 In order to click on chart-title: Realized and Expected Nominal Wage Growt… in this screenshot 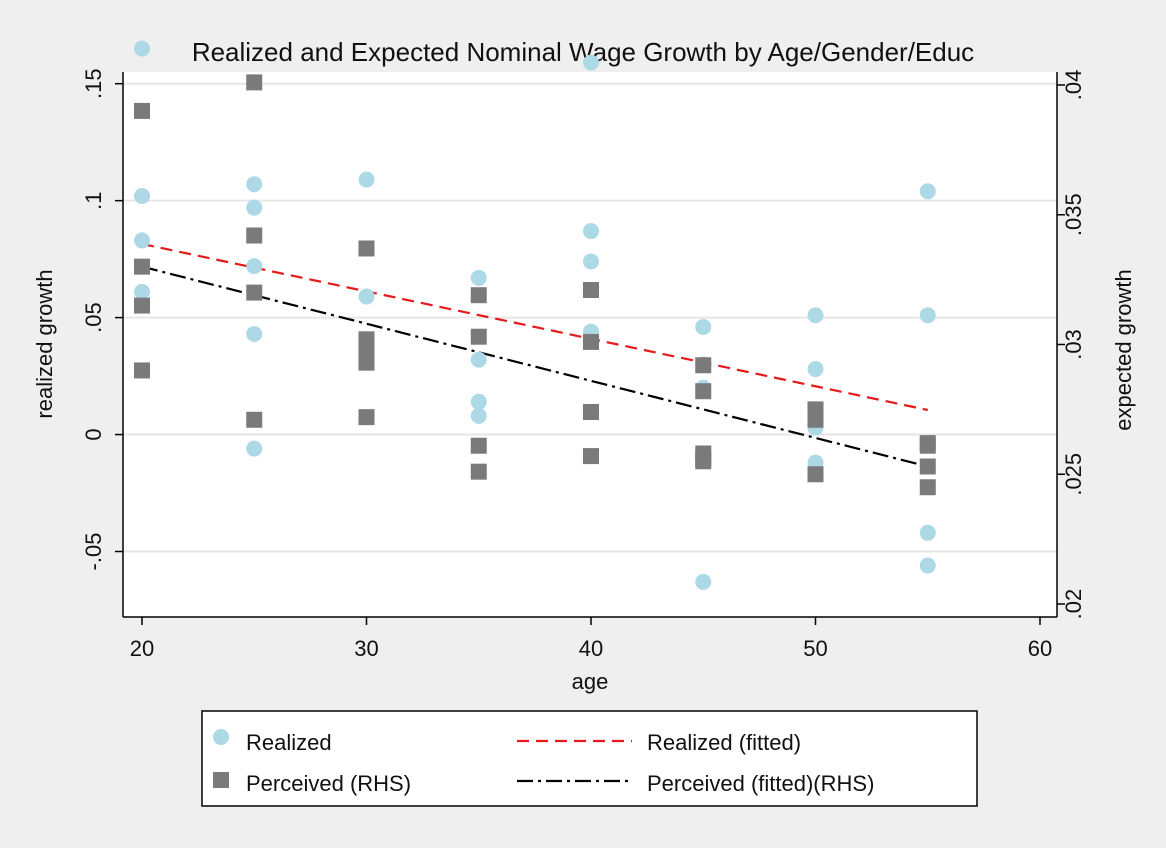, I will do `click(583, 52)`.